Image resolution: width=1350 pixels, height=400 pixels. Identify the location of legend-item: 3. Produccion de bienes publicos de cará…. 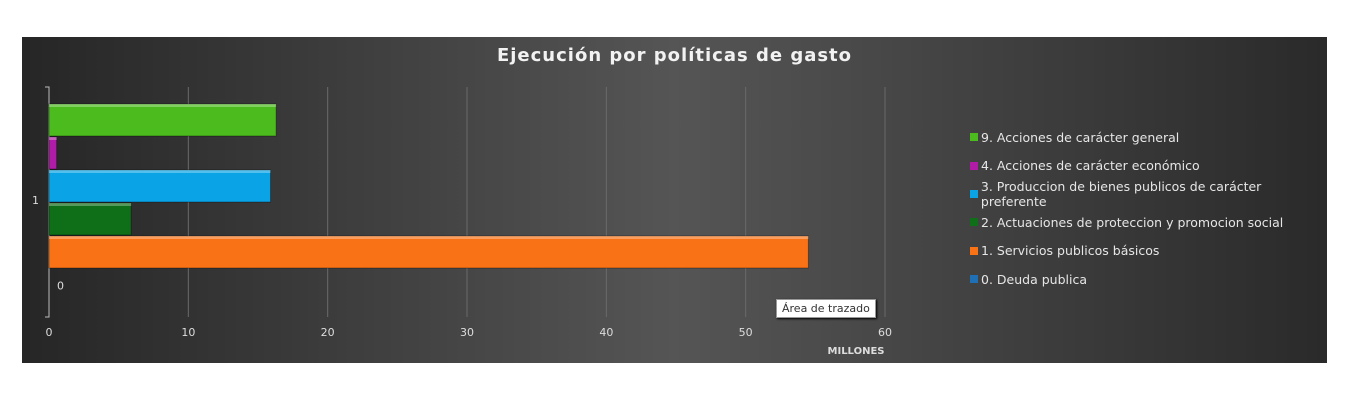
(1148, 193).